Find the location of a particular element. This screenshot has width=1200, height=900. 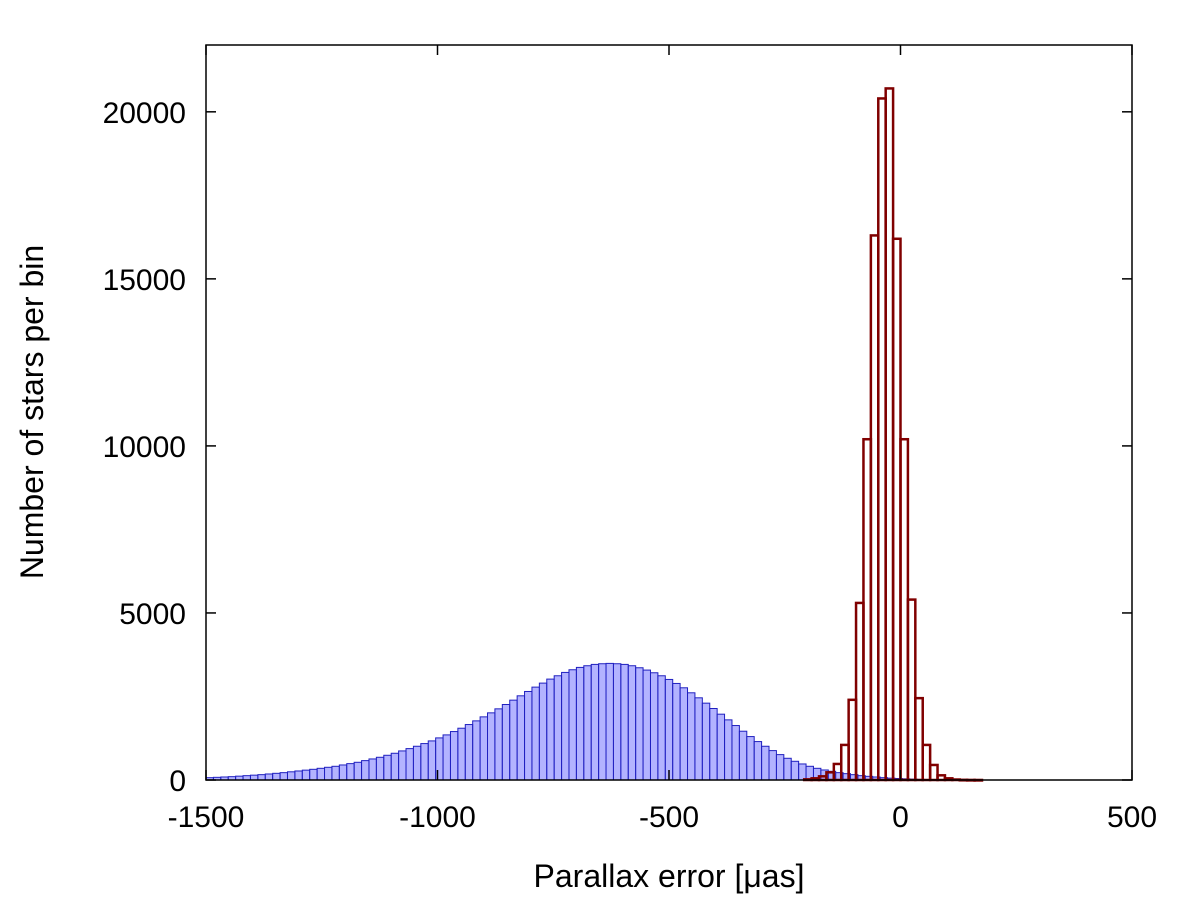

x-tick-label-3: 0 is located at coordinates (900, 817).